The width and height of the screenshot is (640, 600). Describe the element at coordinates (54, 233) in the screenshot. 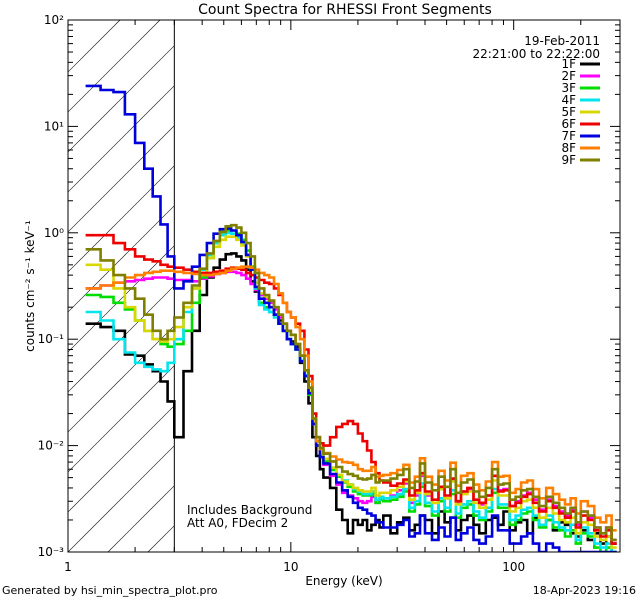

I see `y-tick-label: 10⁰` at that location.